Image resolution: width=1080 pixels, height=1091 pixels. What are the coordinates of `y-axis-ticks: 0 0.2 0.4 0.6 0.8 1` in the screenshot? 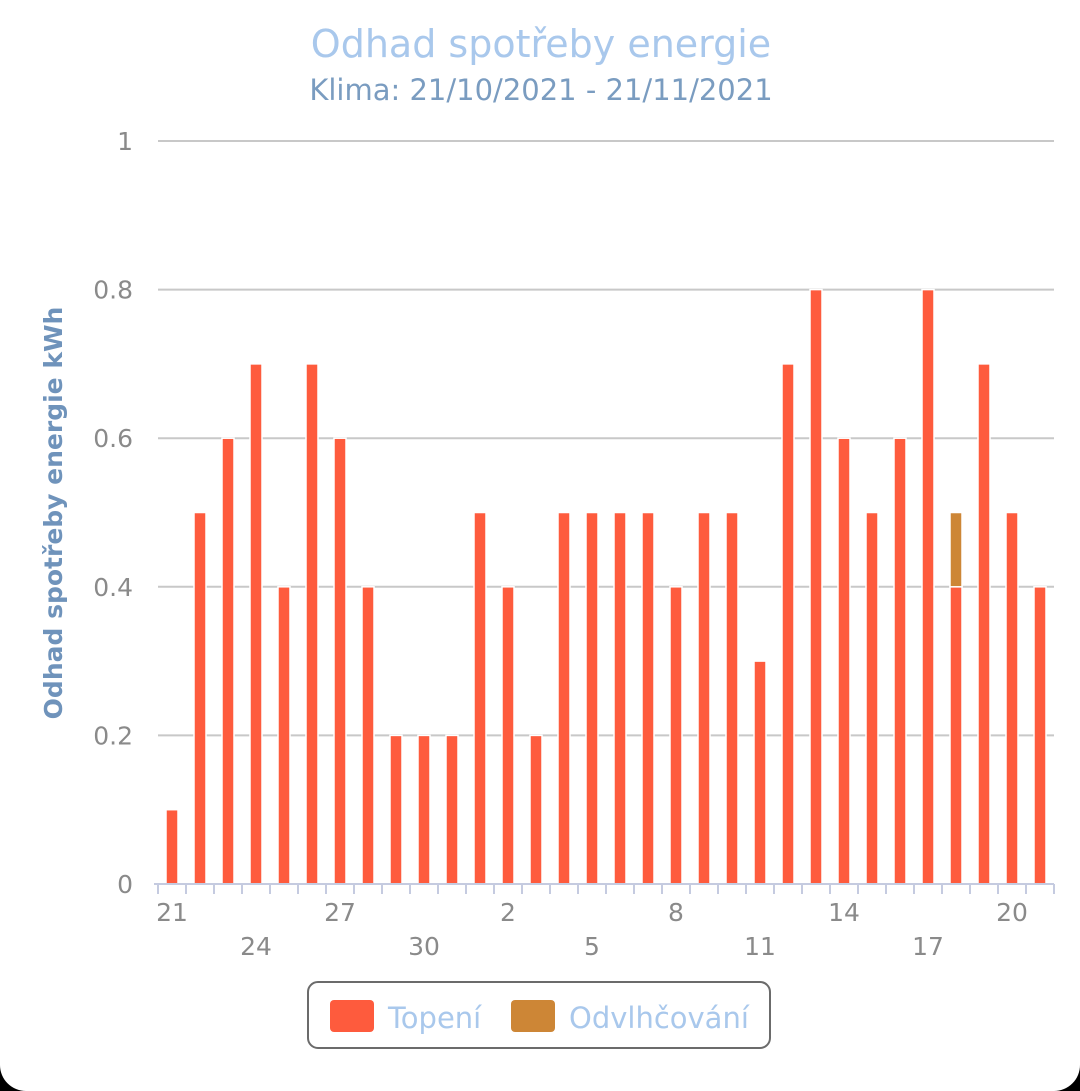 It's located at (113, 513).